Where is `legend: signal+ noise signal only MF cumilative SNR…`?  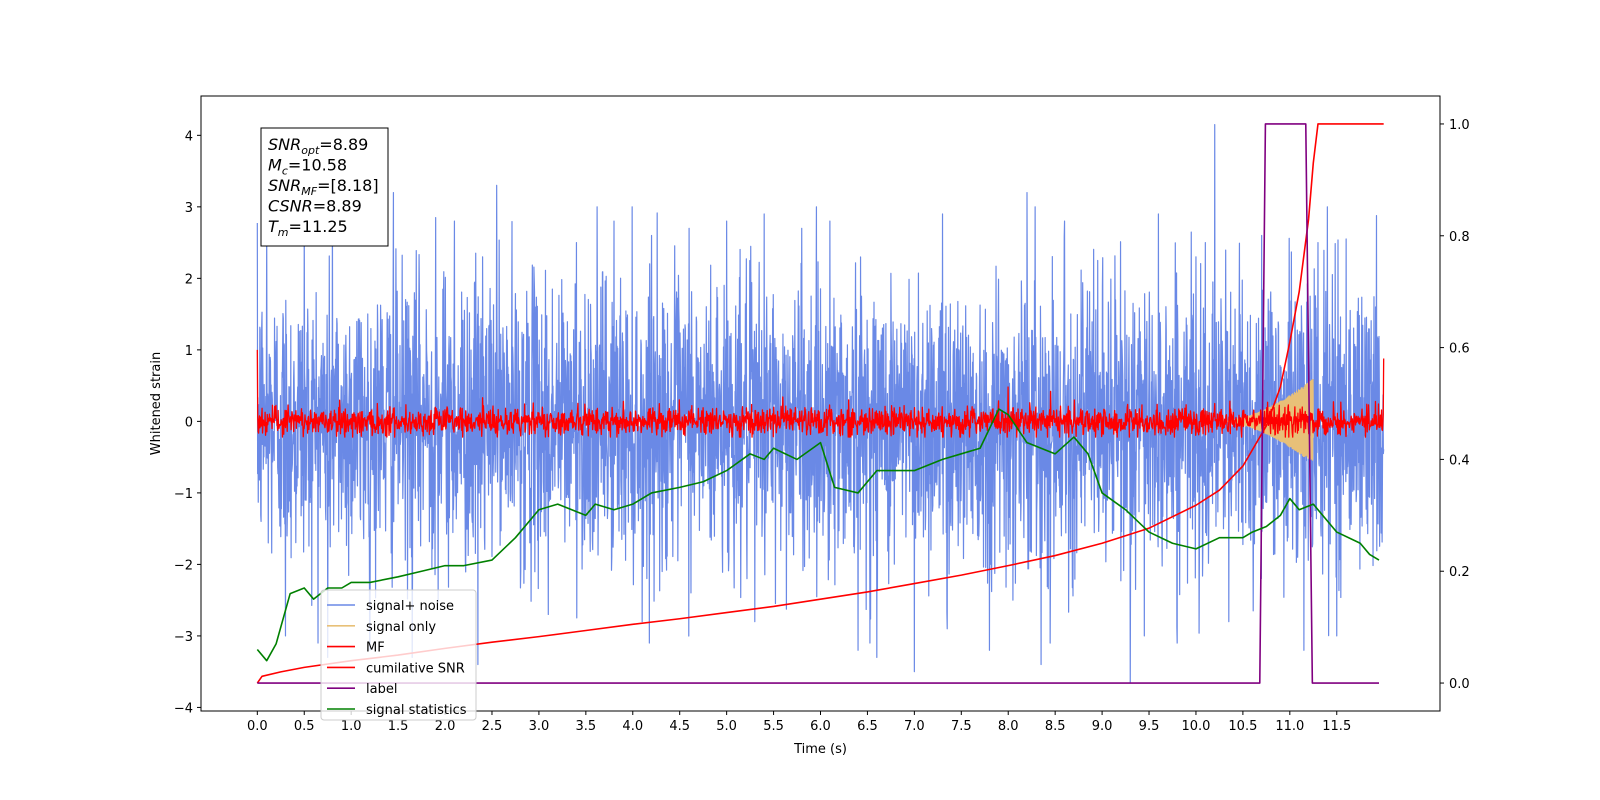
legend: signal+ noise signal only MF cumilative SNR… is located at coordinates (398, 655).